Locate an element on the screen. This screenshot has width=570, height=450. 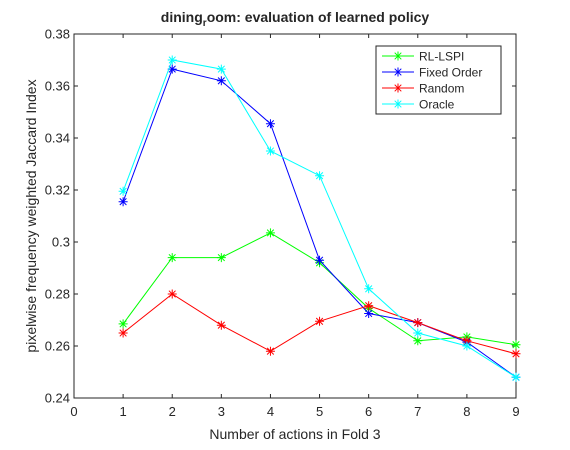
y-tick-label: 0.24 is located at coordinates (57, 398).